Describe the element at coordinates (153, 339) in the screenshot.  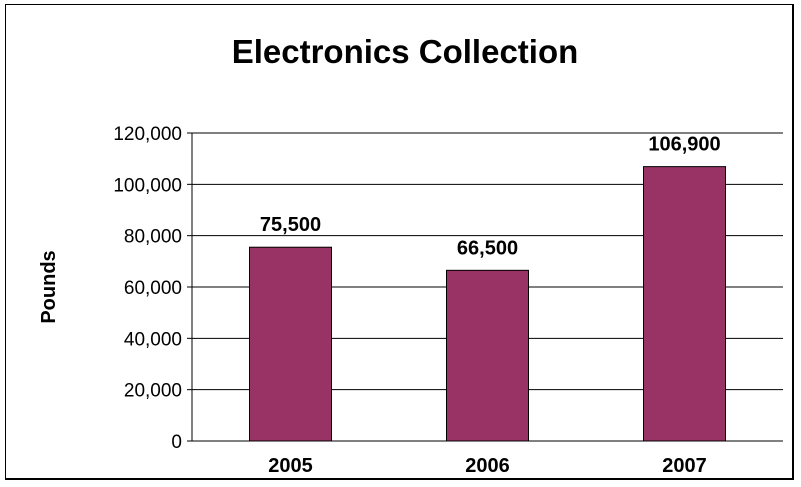
I see `y-tick-label-2: 40,000` at that location.